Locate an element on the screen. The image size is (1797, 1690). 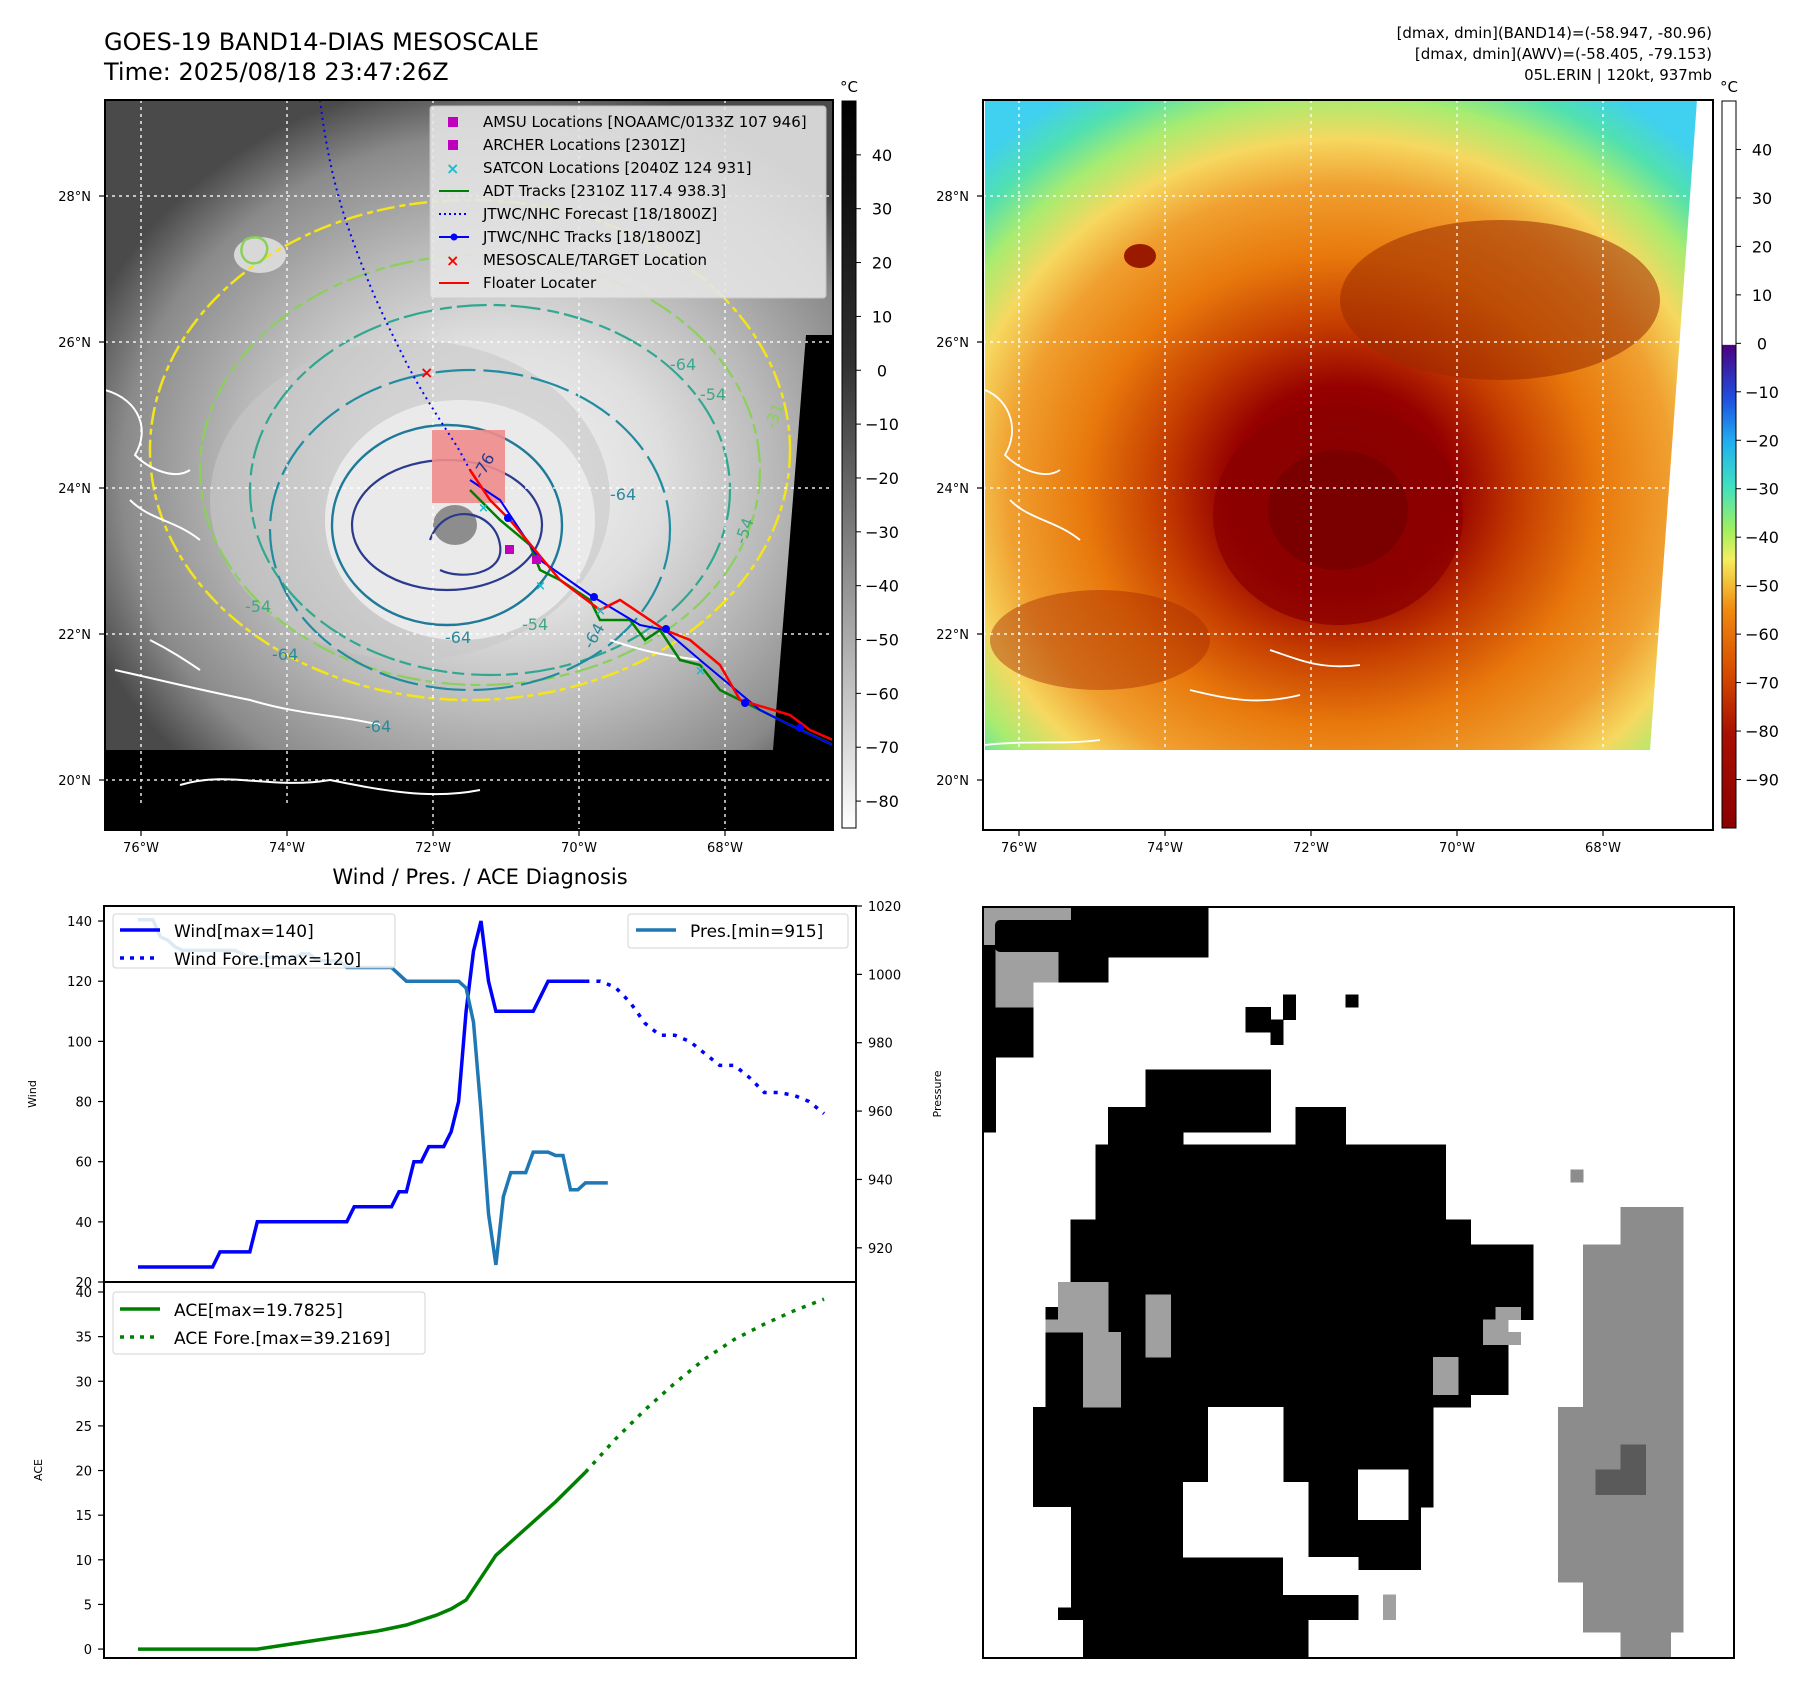
pressure-tick-label: 960 is located at coordinates (880, 1112).